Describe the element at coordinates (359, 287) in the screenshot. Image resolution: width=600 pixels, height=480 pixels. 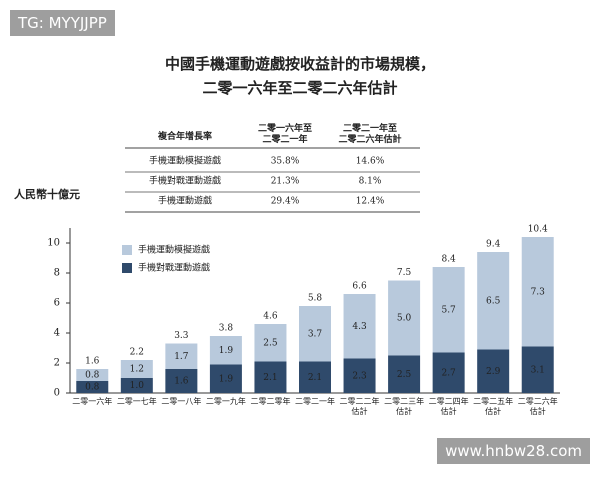
I see `total-label: 6.6` at that location.